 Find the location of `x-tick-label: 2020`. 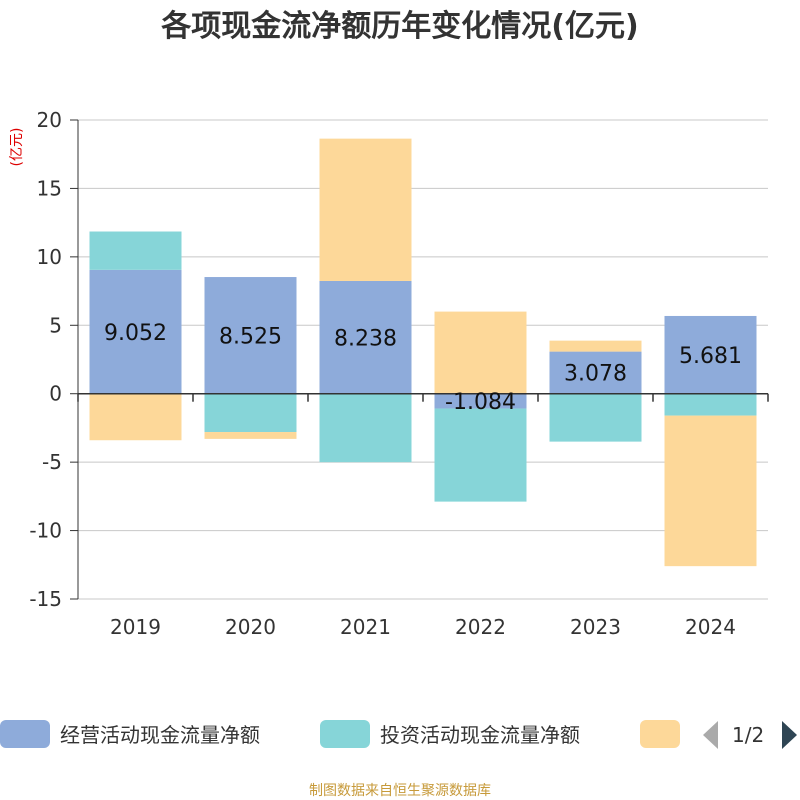

x-tick-label: 2020 is located at coordinates (250, 627).